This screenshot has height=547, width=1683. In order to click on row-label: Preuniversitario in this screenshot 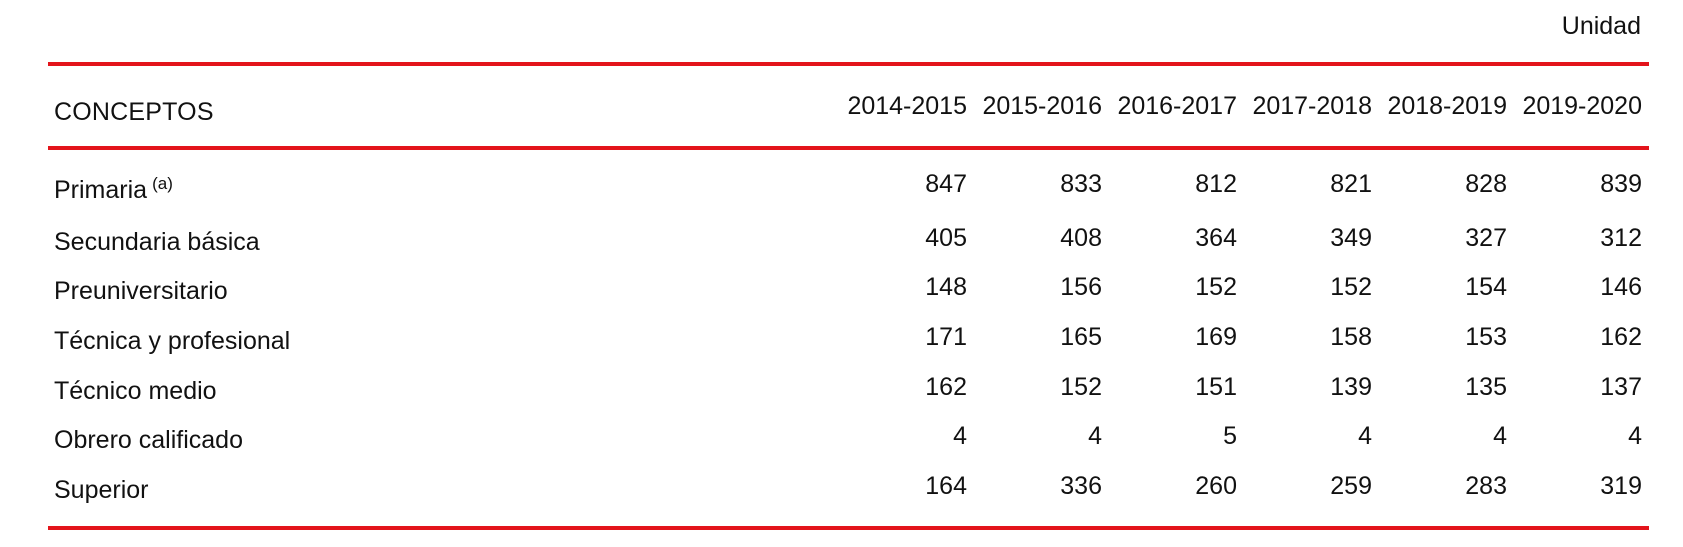, I will do `click(141, 291)`.